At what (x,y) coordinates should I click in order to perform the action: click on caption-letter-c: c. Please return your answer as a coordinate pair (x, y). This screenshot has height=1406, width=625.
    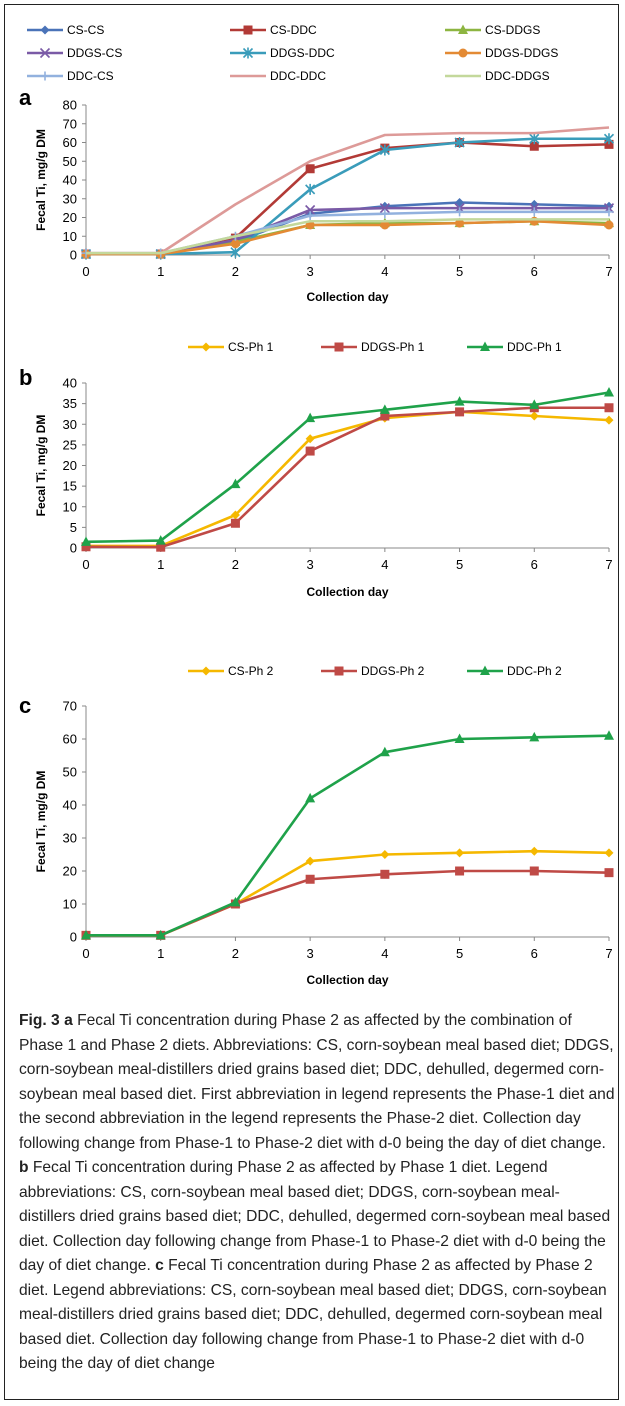
    Looking at the image, I should click on (159, 1265).